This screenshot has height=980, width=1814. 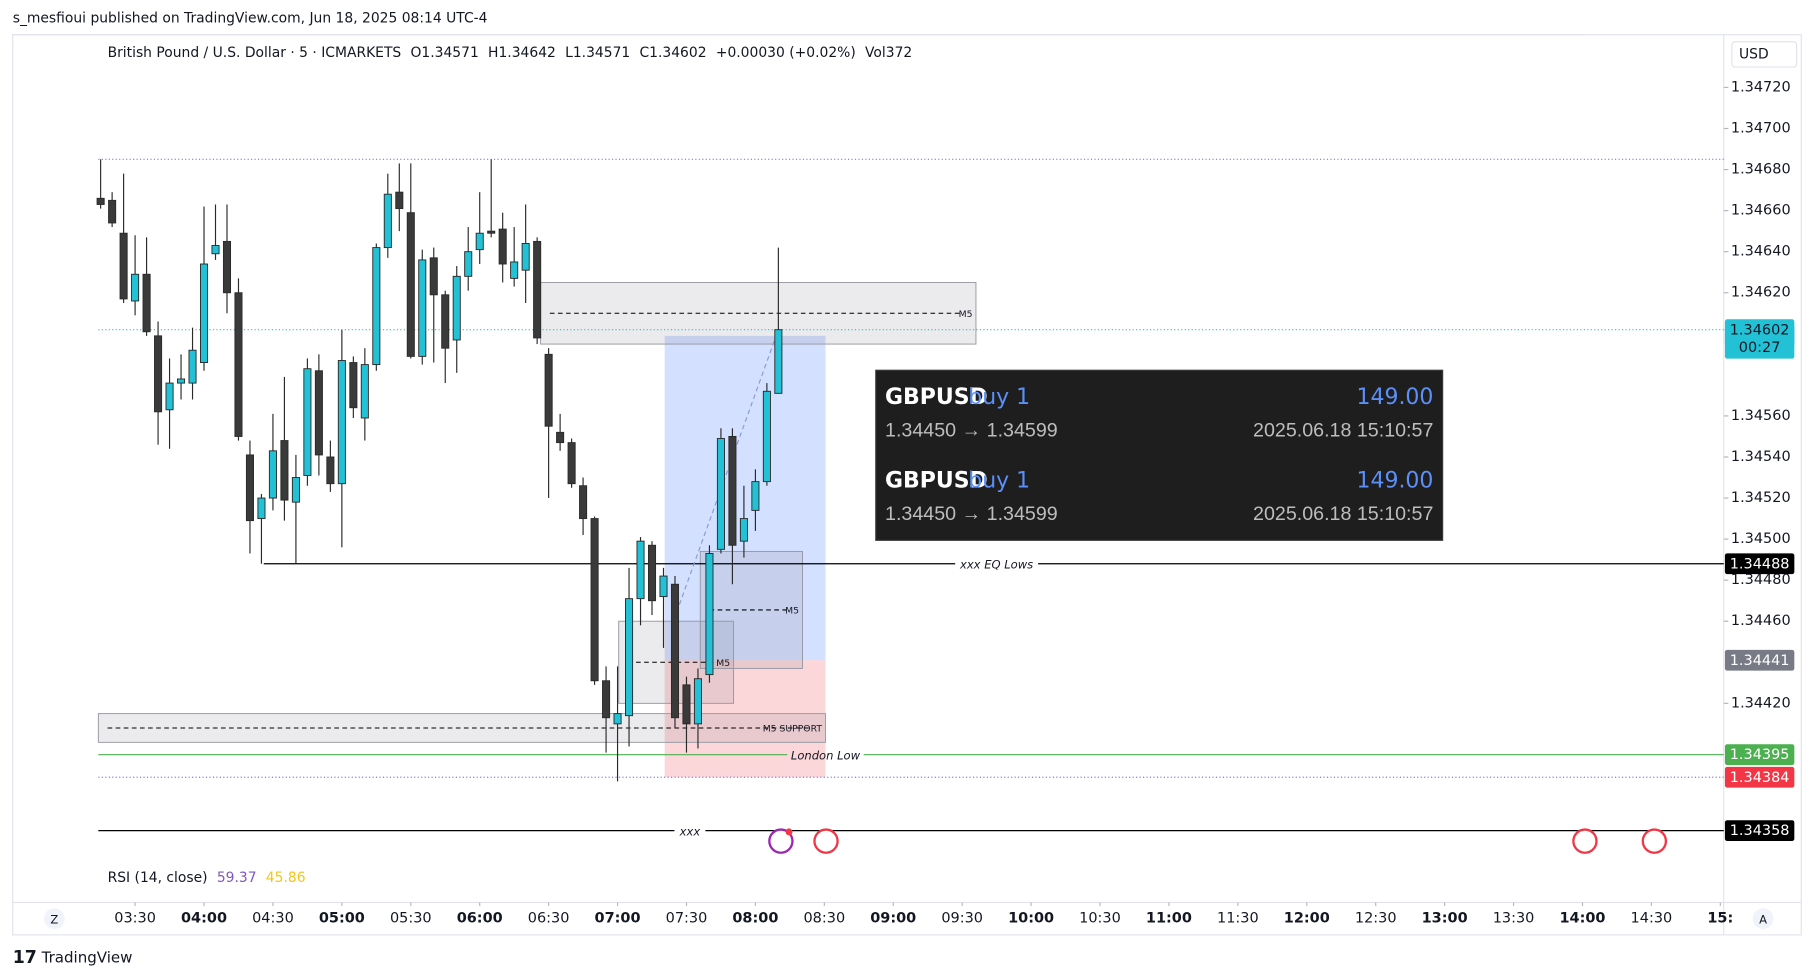 I want to click on currency: USD, so click(x=1754, y=54).